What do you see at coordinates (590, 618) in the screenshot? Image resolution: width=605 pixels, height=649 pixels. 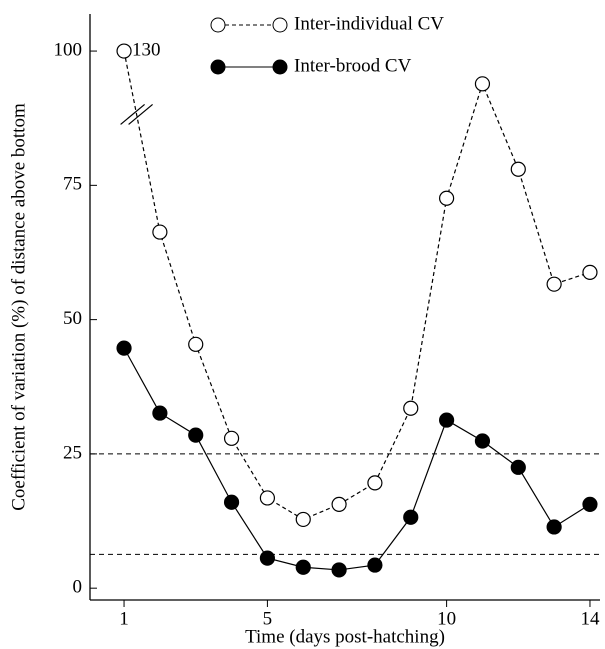 I see `x-tick-label: 14` at bounding box center [590, 618].